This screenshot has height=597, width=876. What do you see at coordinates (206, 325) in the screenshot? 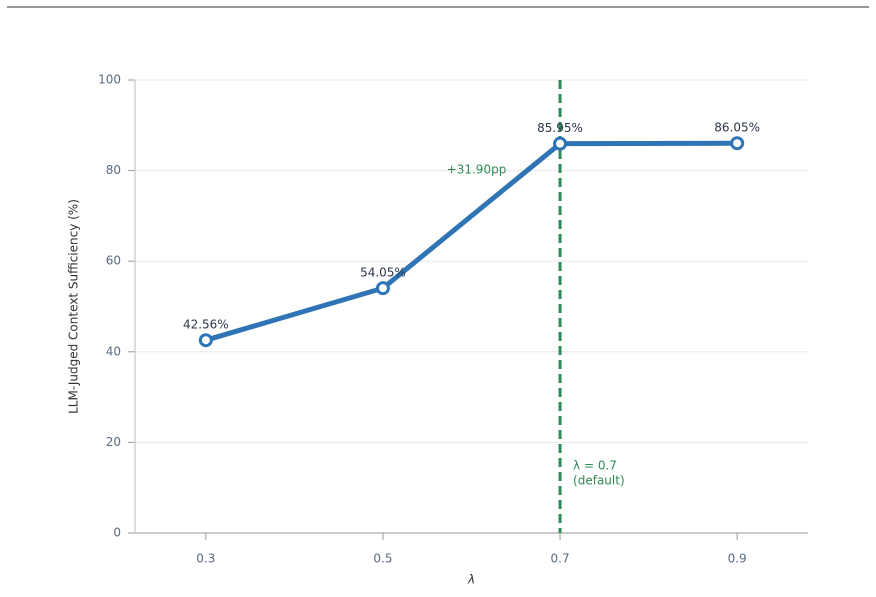
I see `data-label: 42.56%` at bounding box center [206, 325].